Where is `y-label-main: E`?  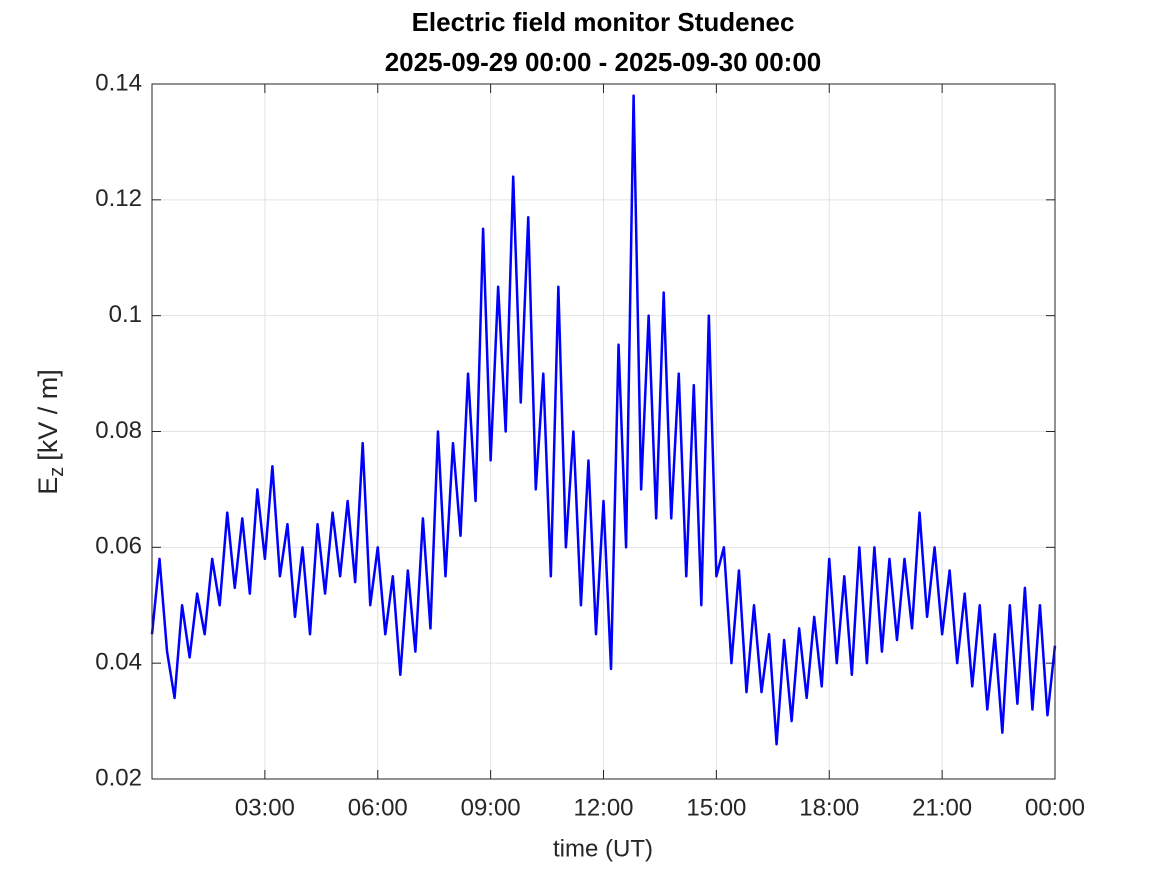 y-label-main: E is located at coordinates (48, 486).